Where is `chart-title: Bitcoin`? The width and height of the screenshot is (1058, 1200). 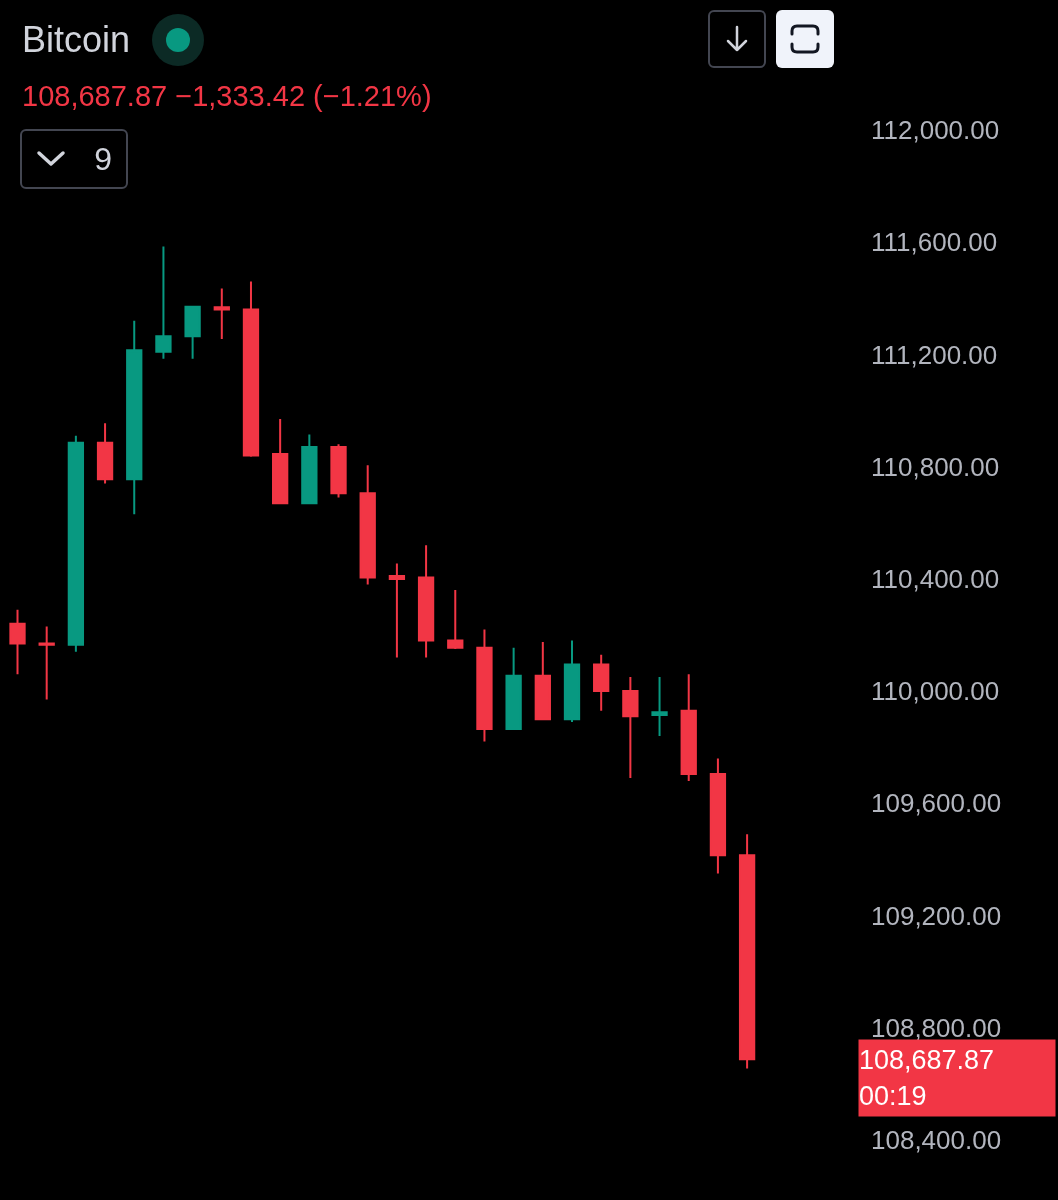
chart-title: Bitcoin is located at coordinates (76, 40).